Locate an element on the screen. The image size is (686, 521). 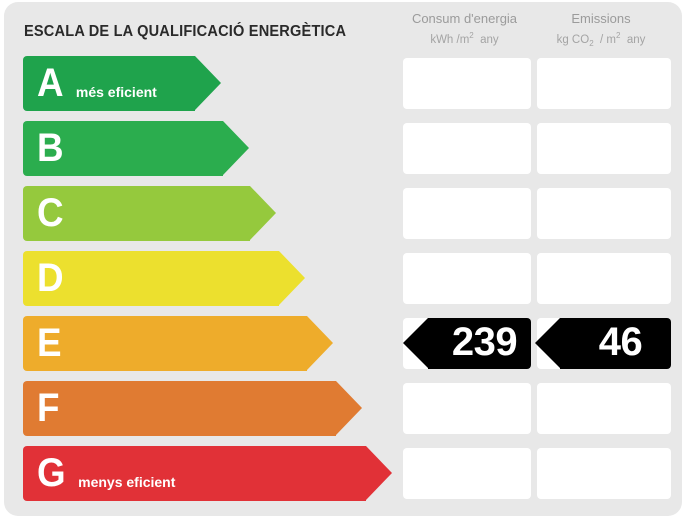
grade-letter-c: C is located at coordinates (50, 212).